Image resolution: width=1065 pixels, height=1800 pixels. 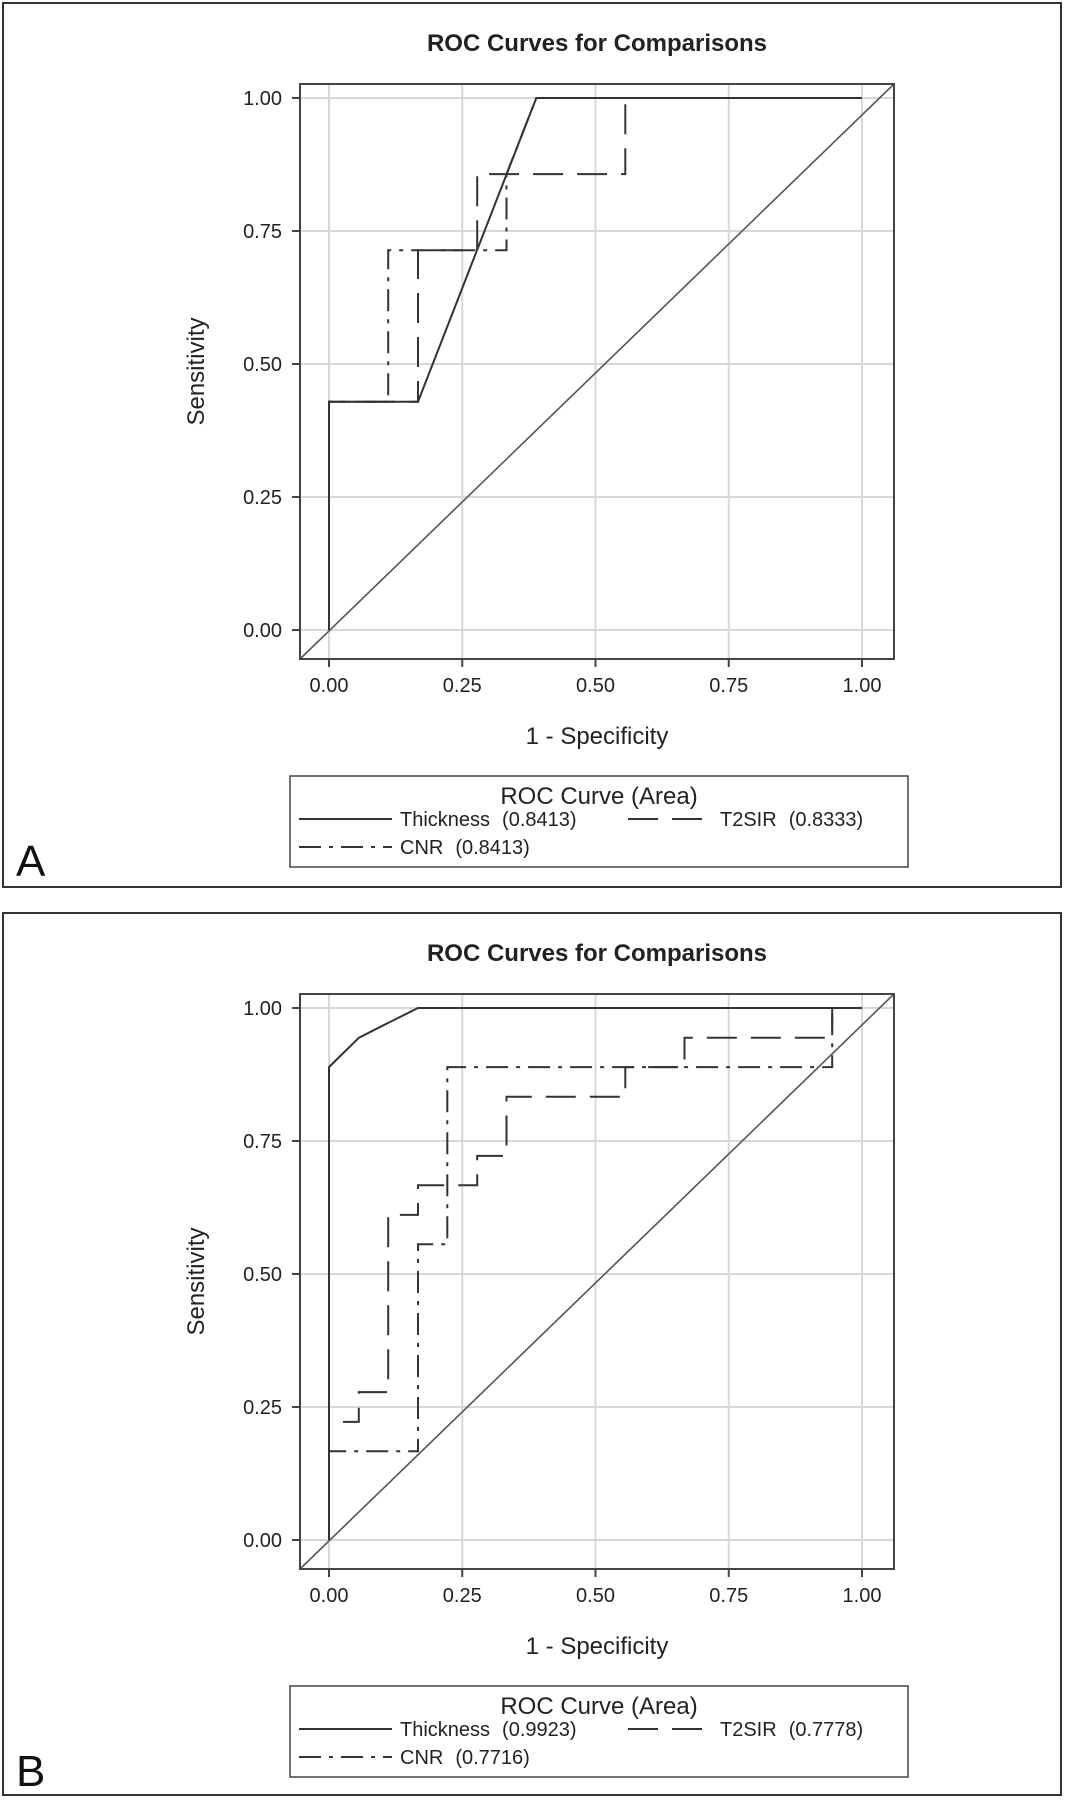 I want to click on panel-letter: A, so click(x=31, y=861).